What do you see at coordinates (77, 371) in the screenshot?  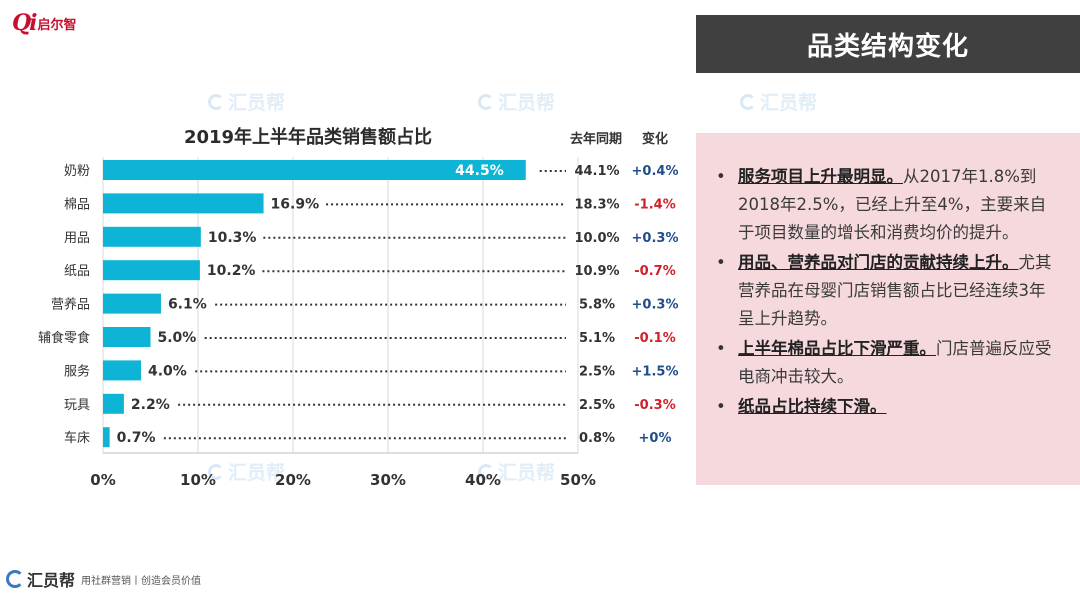 I see `category-label: 服务` at bounding box center [77, 371].